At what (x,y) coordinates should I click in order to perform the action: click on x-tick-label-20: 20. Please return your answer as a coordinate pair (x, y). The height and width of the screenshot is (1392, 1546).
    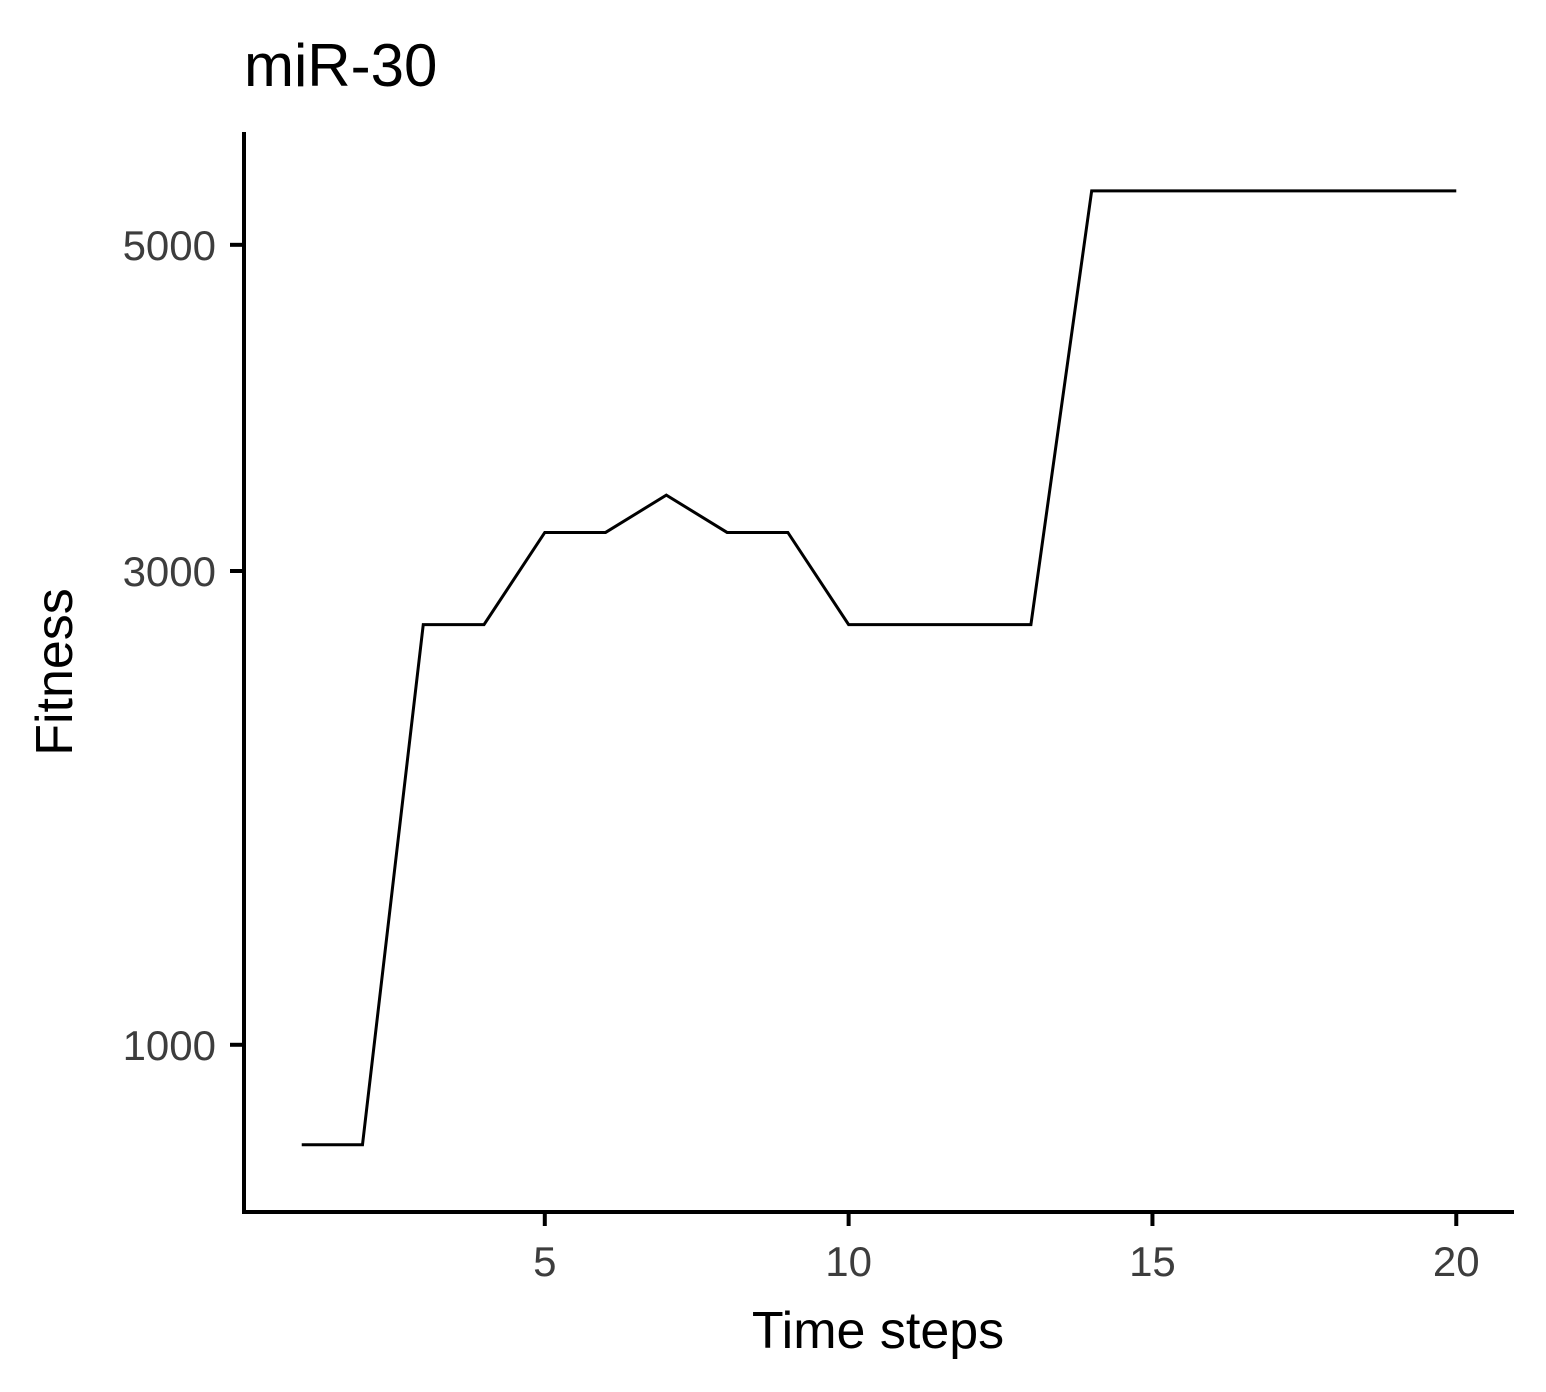
    Looking at the image, I should click on (1456, 1261).